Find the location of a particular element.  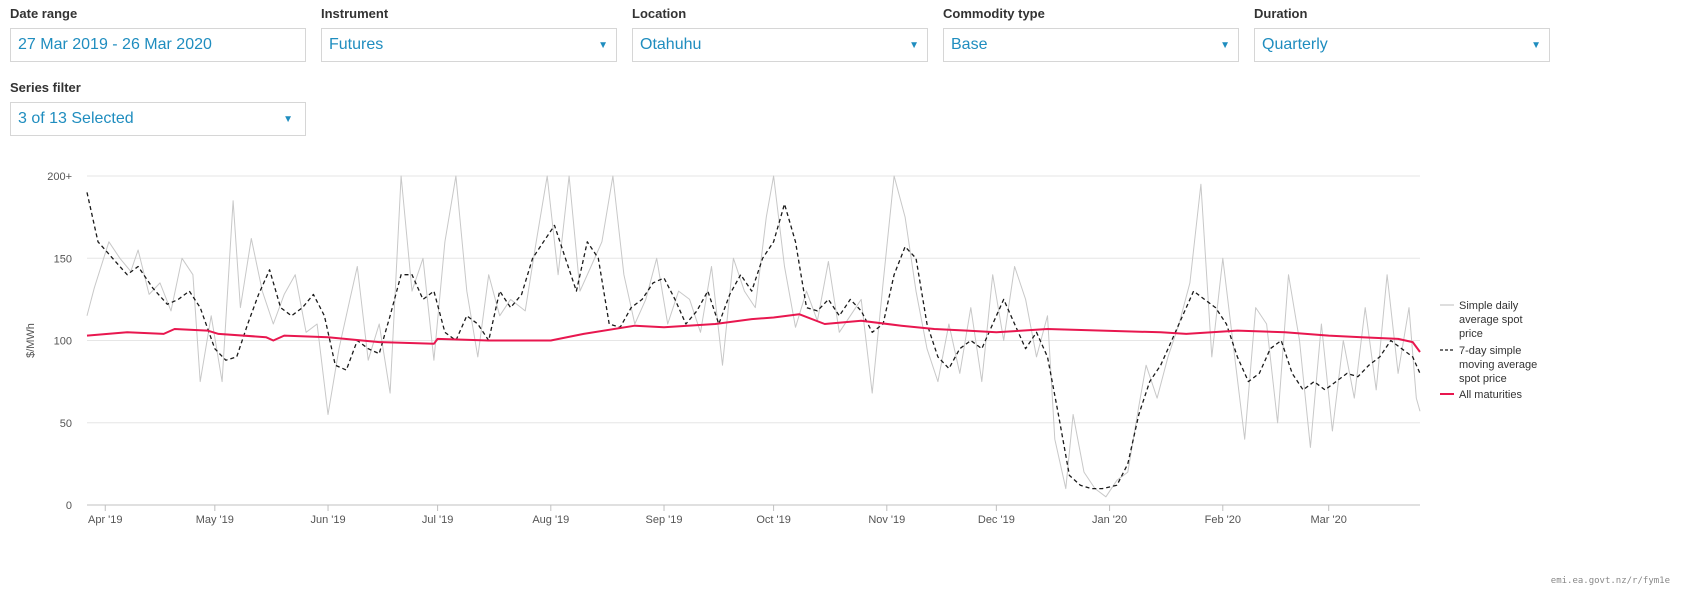

x-tick-label: Mar '20 is located at coordinates (1329, 520).